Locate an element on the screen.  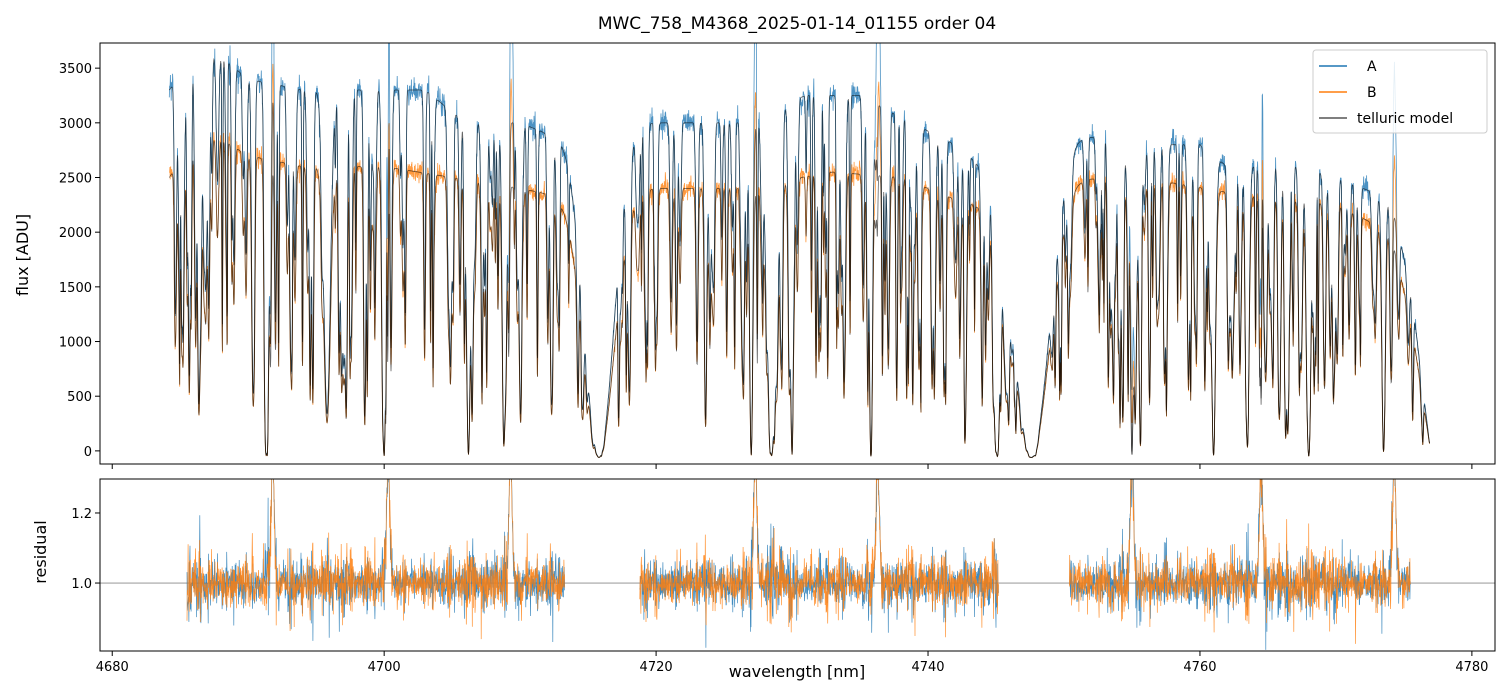
flux-y-tick-label: 1500 is located at coordinates (75, 288).